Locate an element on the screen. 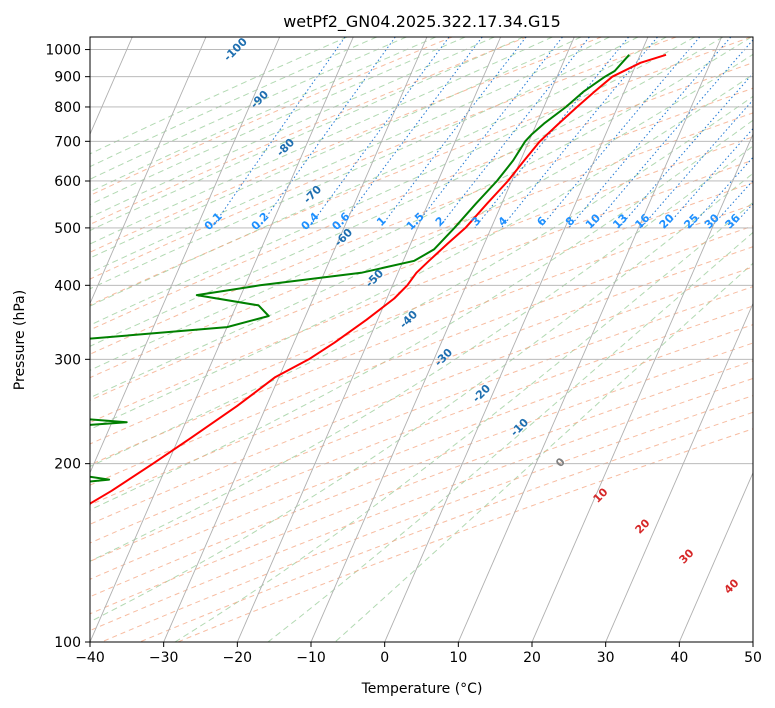 Image resolution: width=775 pixels, height=708 pixels. y-tick-label: 800 is located at coordinates (67, 108).